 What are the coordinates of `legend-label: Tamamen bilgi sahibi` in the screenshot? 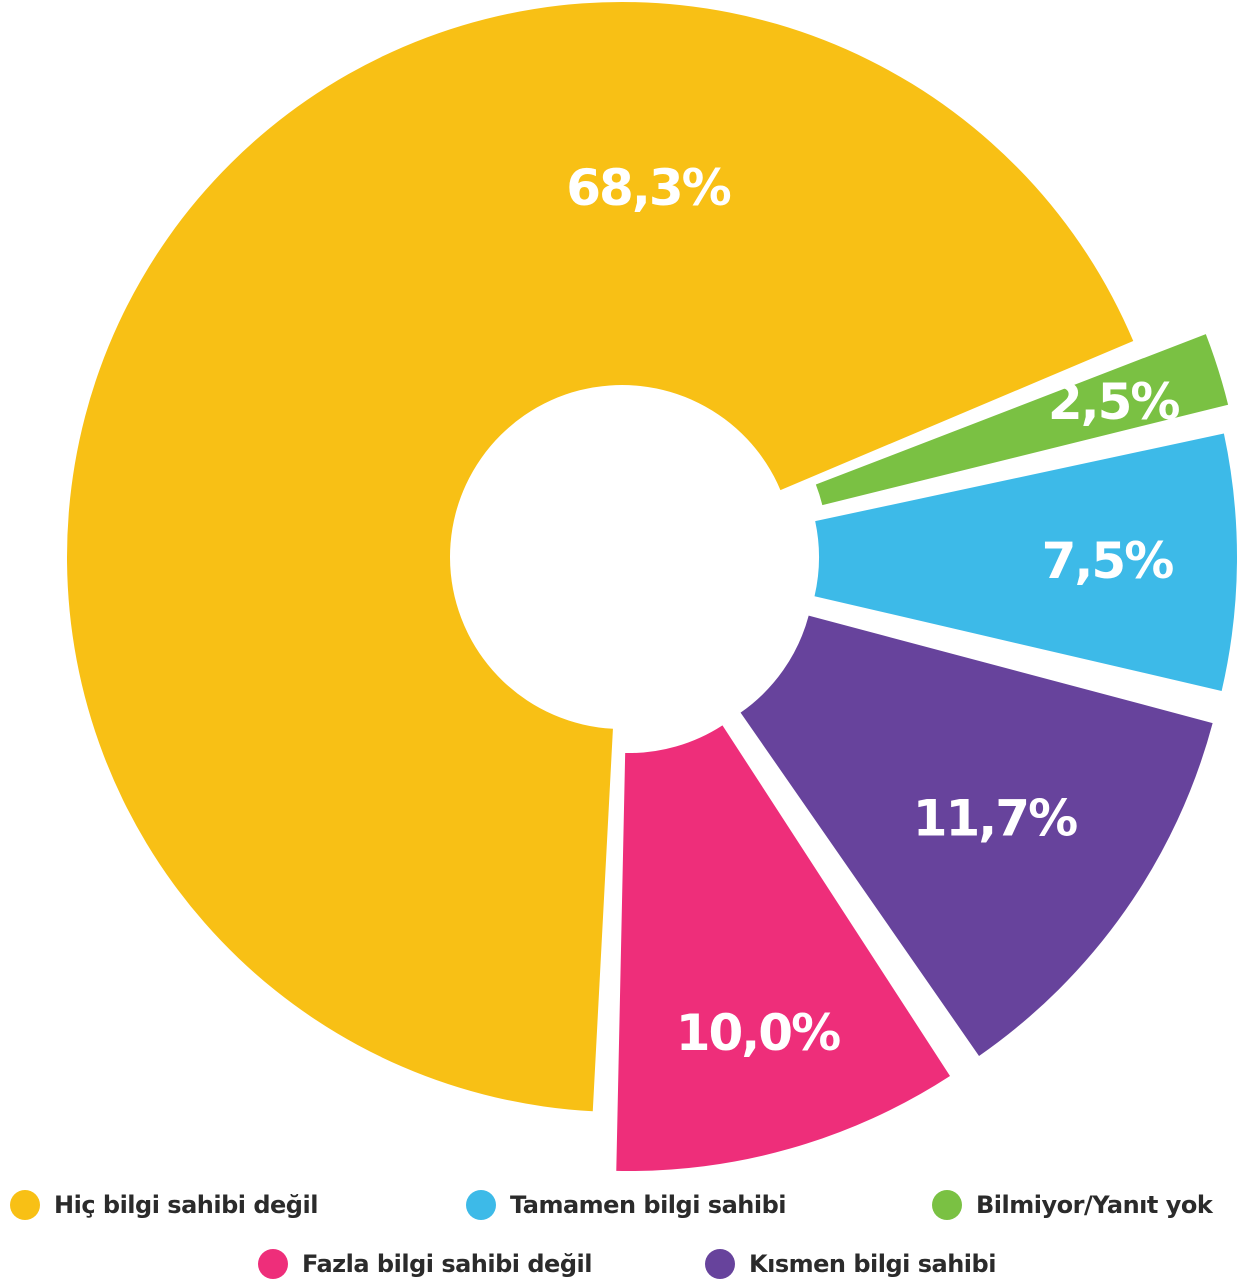 It's located at (648, 1205).